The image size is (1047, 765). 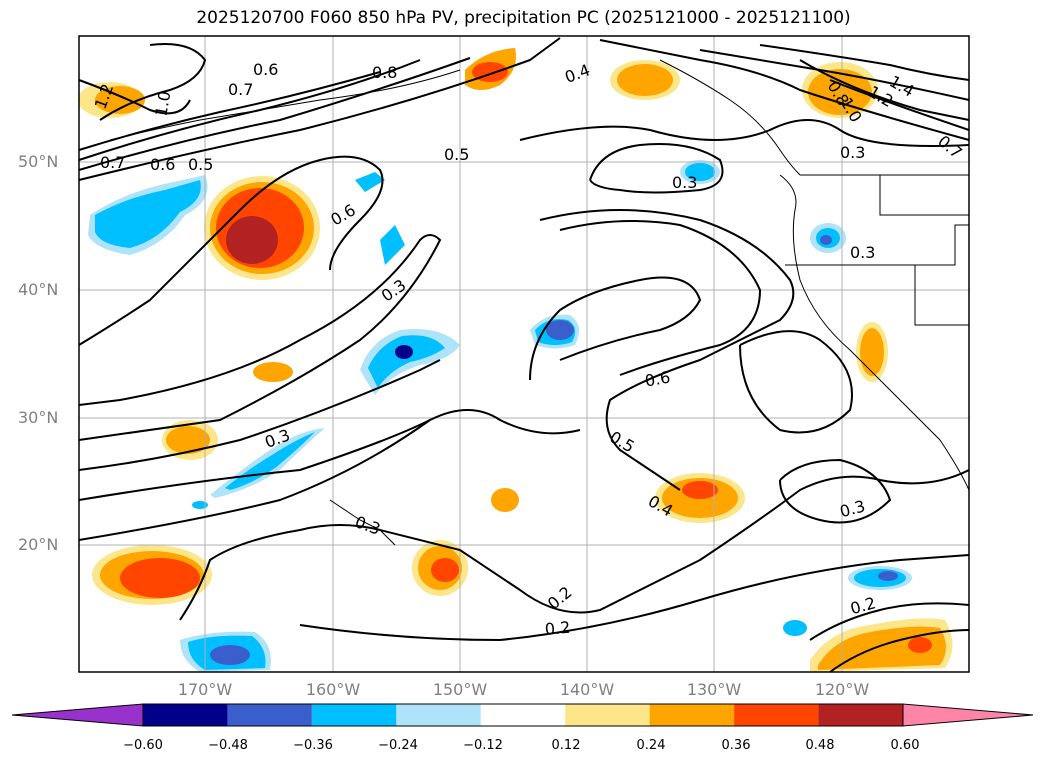 What do you see at coordinates (736, 745) in the screenshot?
I see `colorbar-tick: 0.36` at bounding box center [736, 745].